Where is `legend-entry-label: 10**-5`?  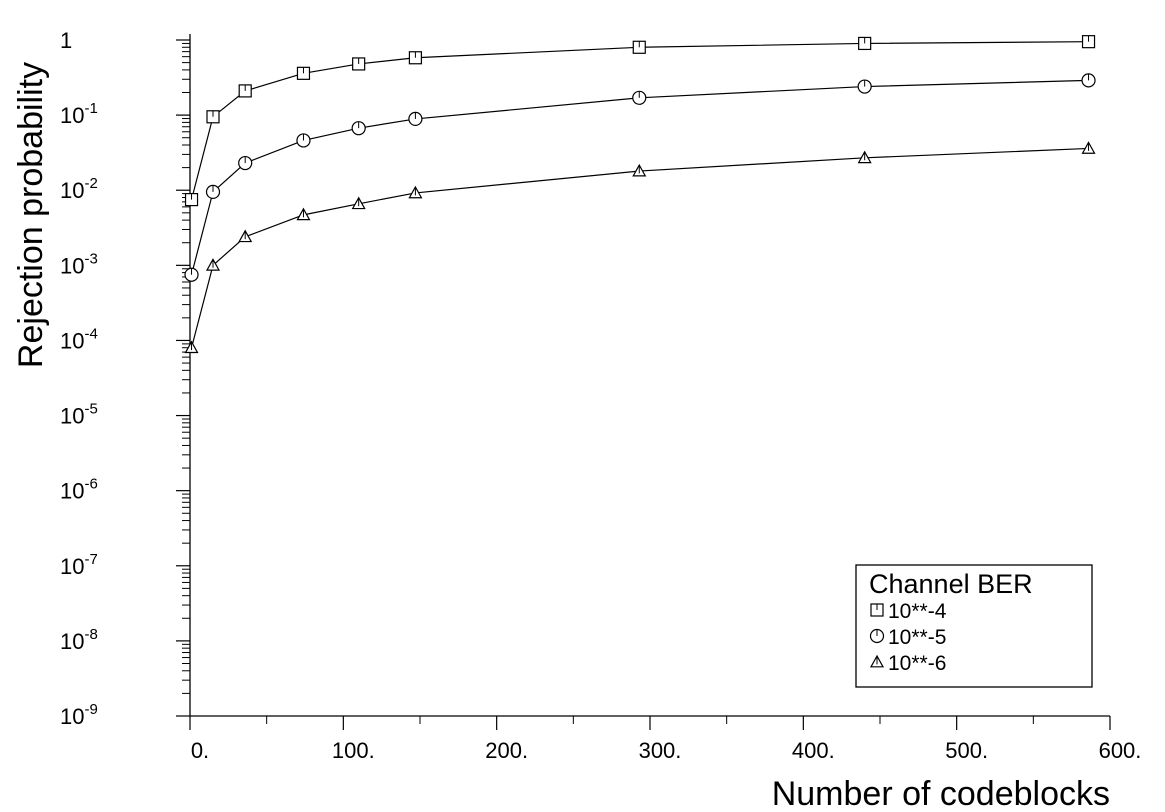
legend-entry-label: 10**-5 is located at coordinates (917, 637).